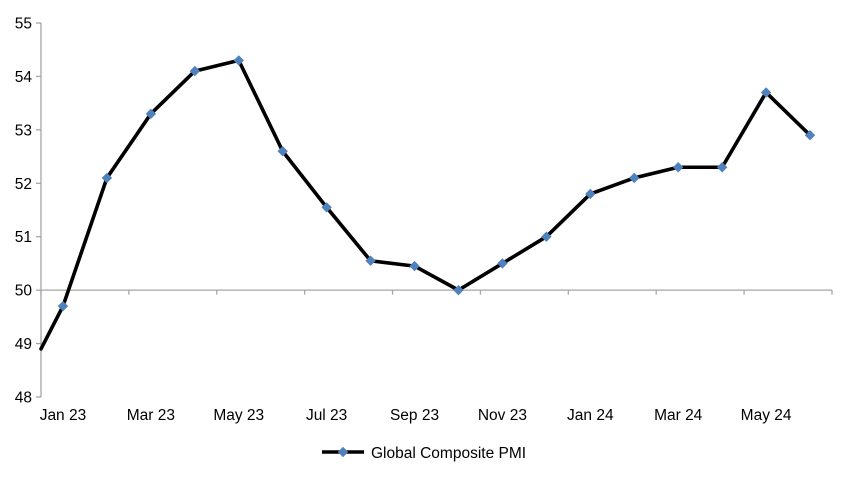 The height and width of the screenshot is (481, 852). Describe the element at coordinates (23, 130) in the screenshot. I see `y-tick-label: 53` at that location.